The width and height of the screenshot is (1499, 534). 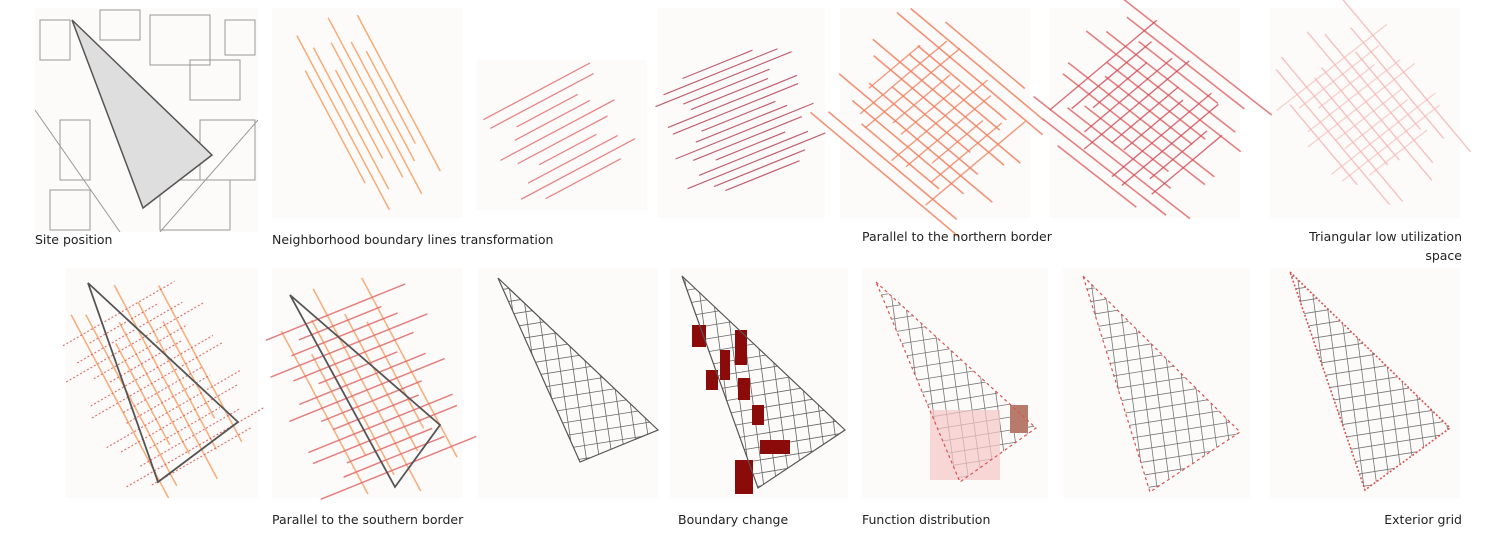 I want to click on caption: Site position, so click(x=73, y=239).